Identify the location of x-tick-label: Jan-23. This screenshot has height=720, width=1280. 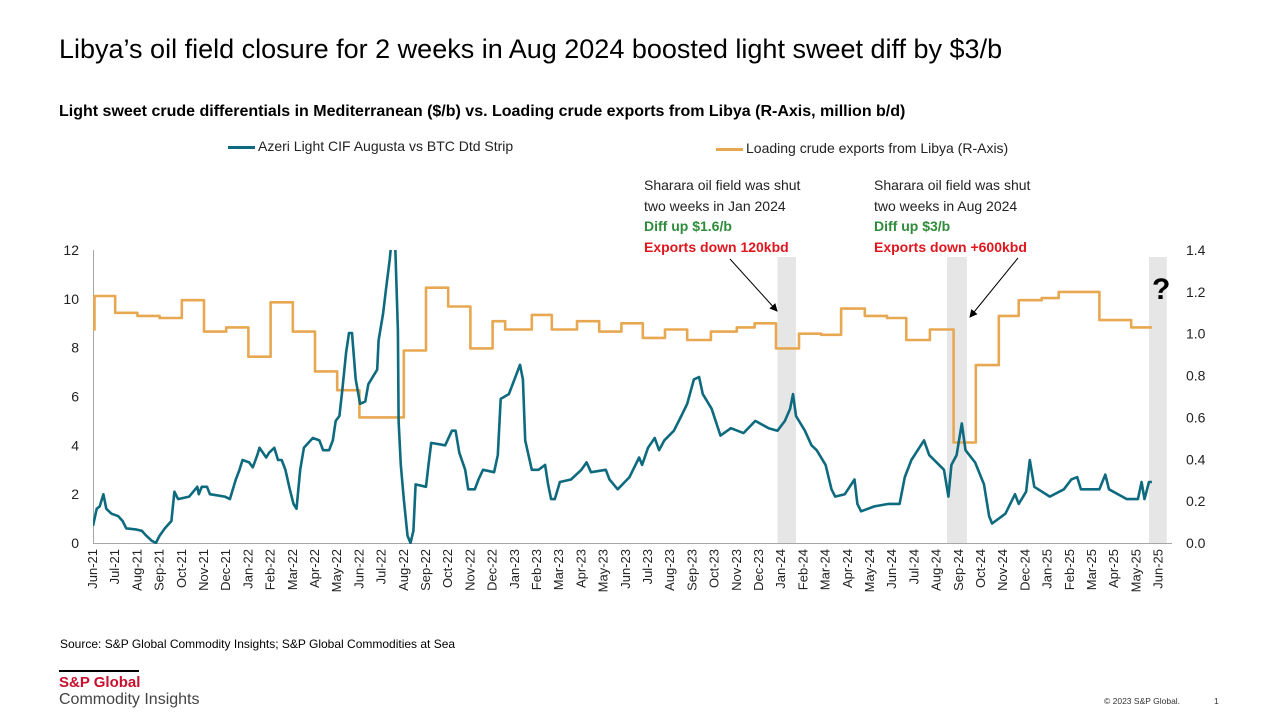
(514, 569).